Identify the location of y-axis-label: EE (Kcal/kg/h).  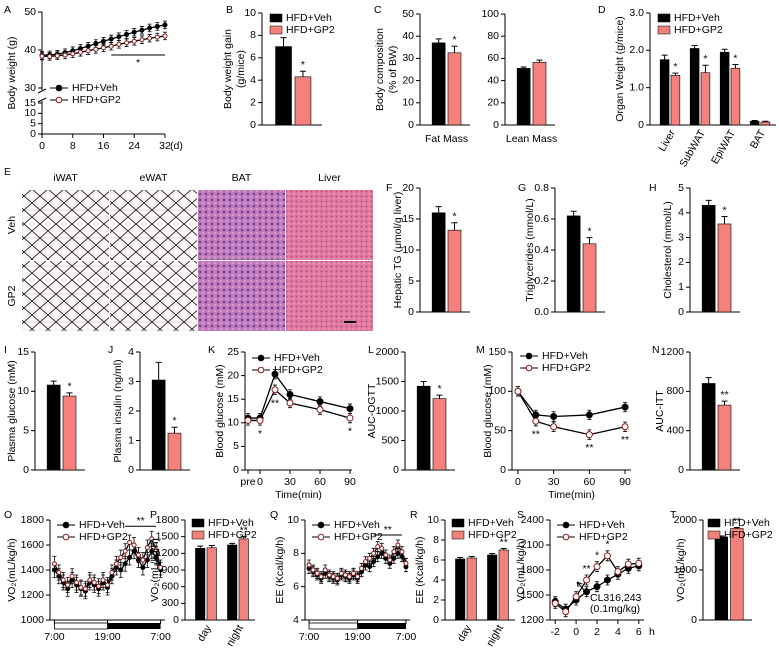
(420, 569).